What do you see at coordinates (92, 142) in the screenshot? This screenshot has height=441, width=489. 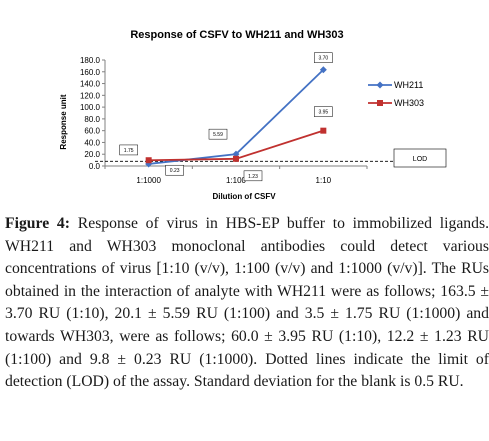 I see `y-tick-label: 40.0` at bounding box center [92, 142].